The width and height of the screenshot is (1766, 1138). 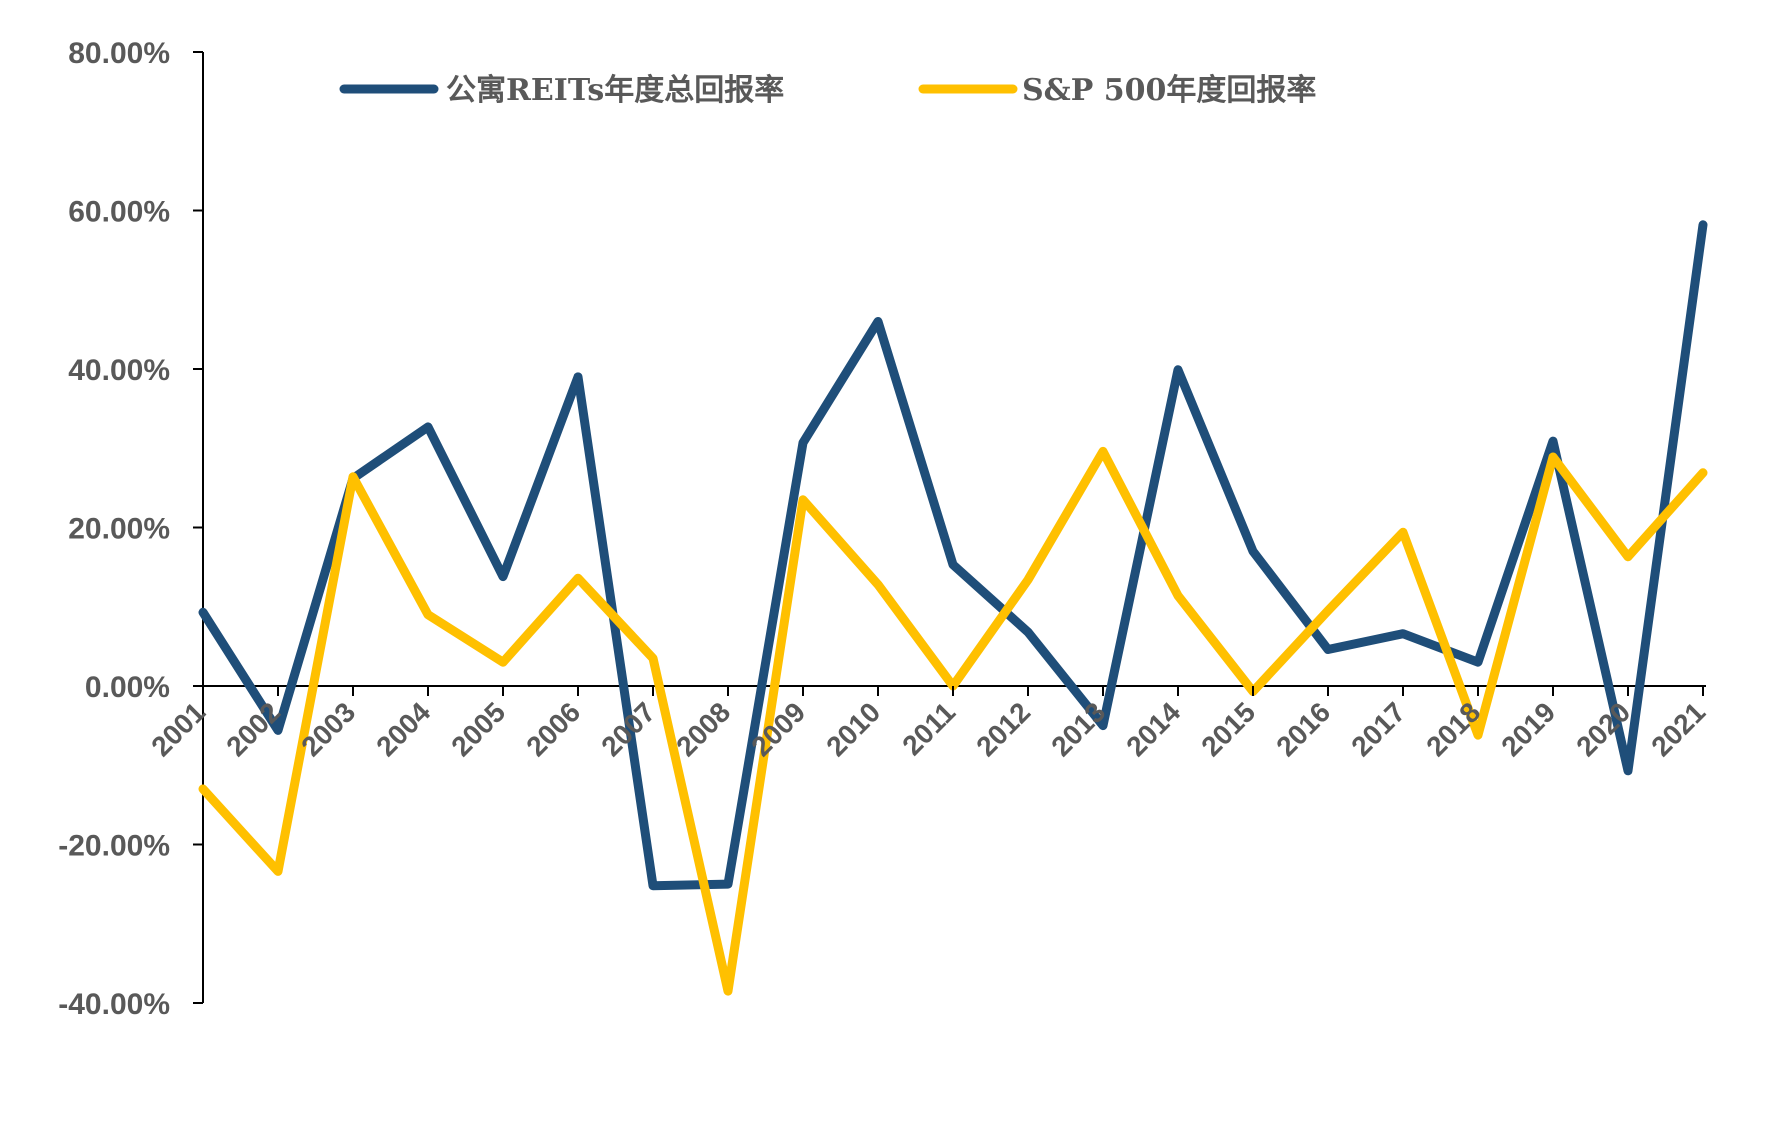 What do you see at coordinates (114, 846) in the screenshot?
I see `y-tick-label: -20.00%` at bounding box center [114, 846].